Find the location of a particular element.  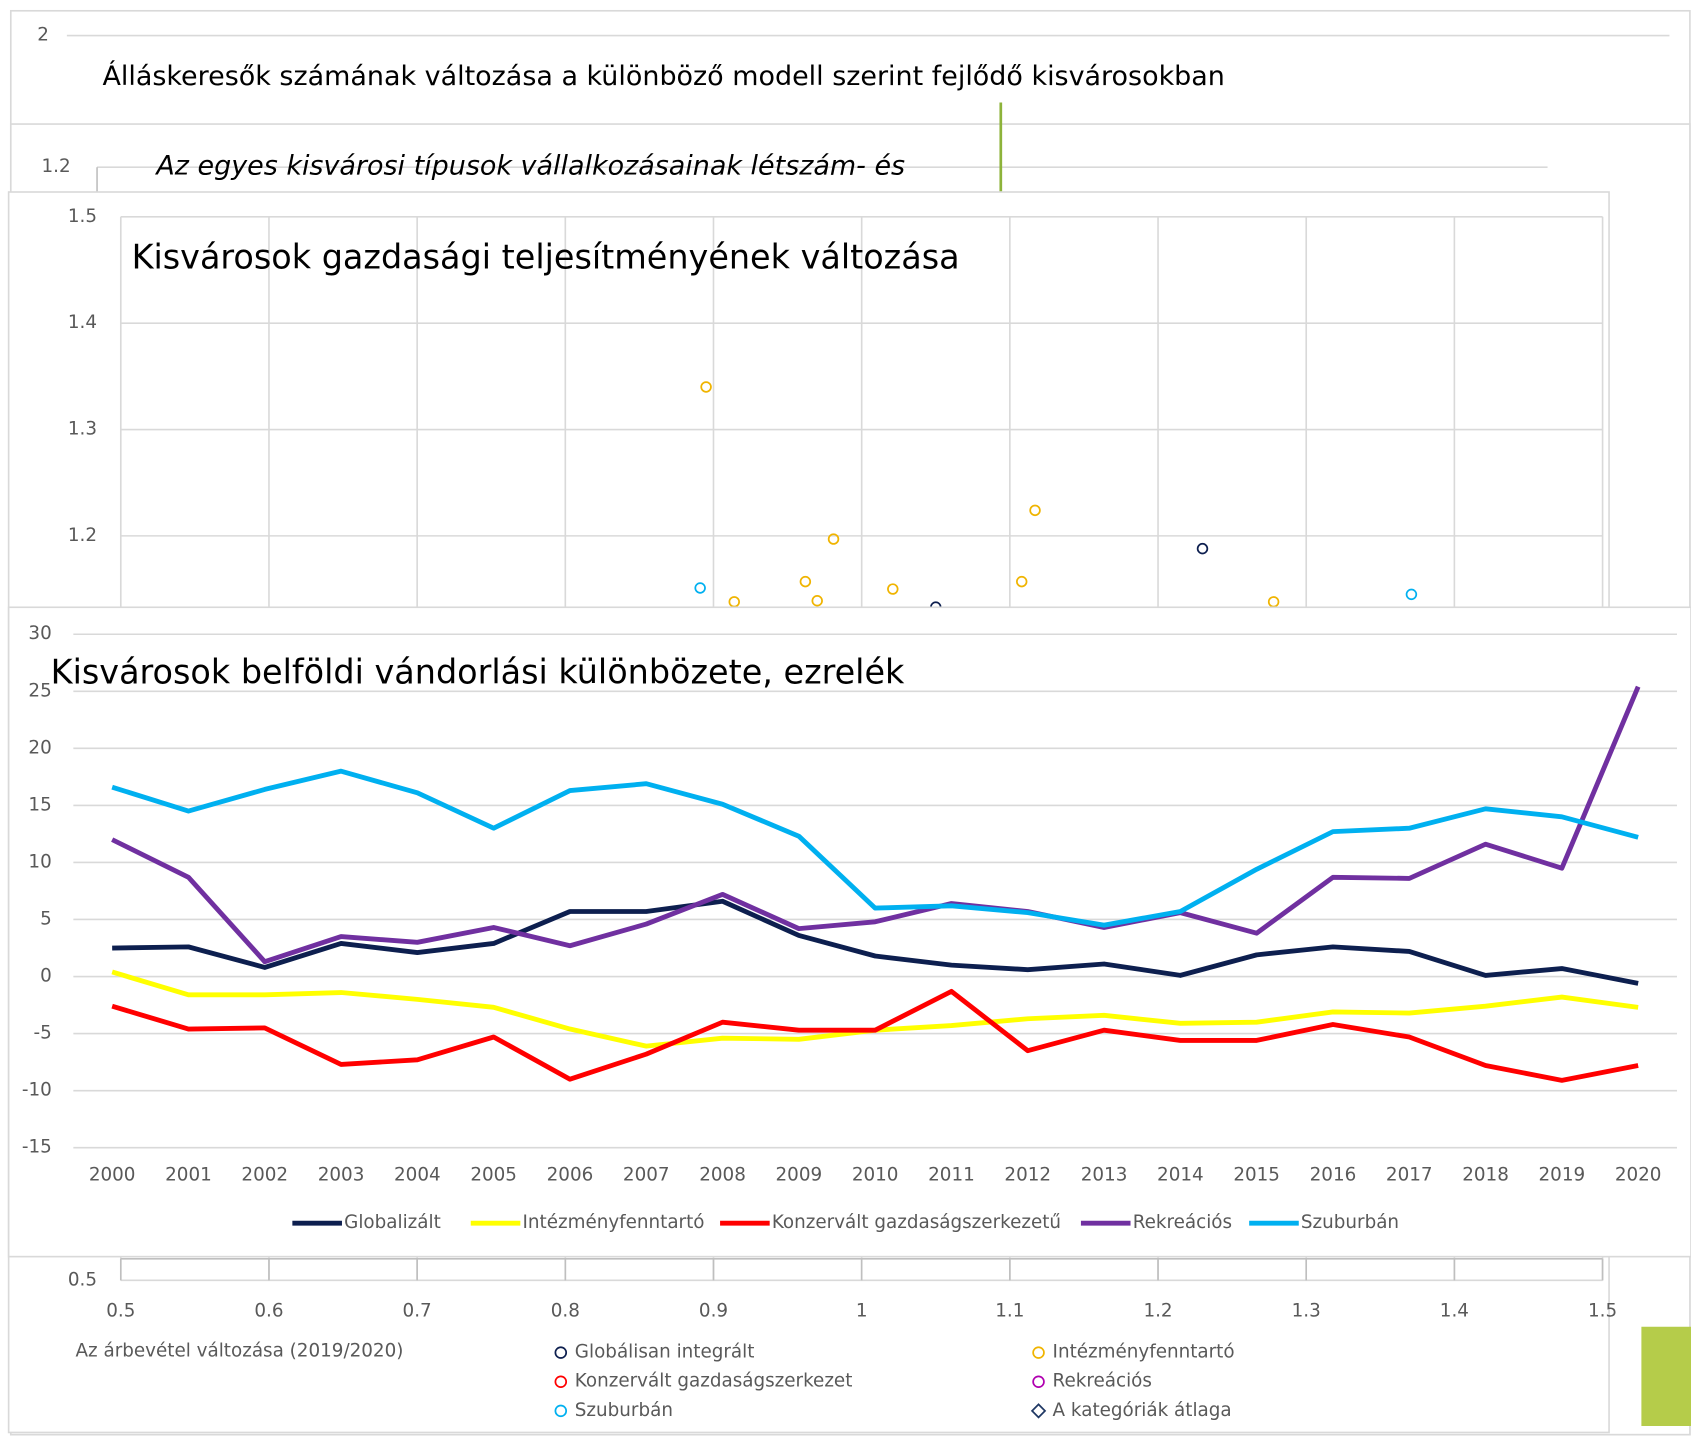

x-tick-label: 2004 is located at coordinates (417, 1175).